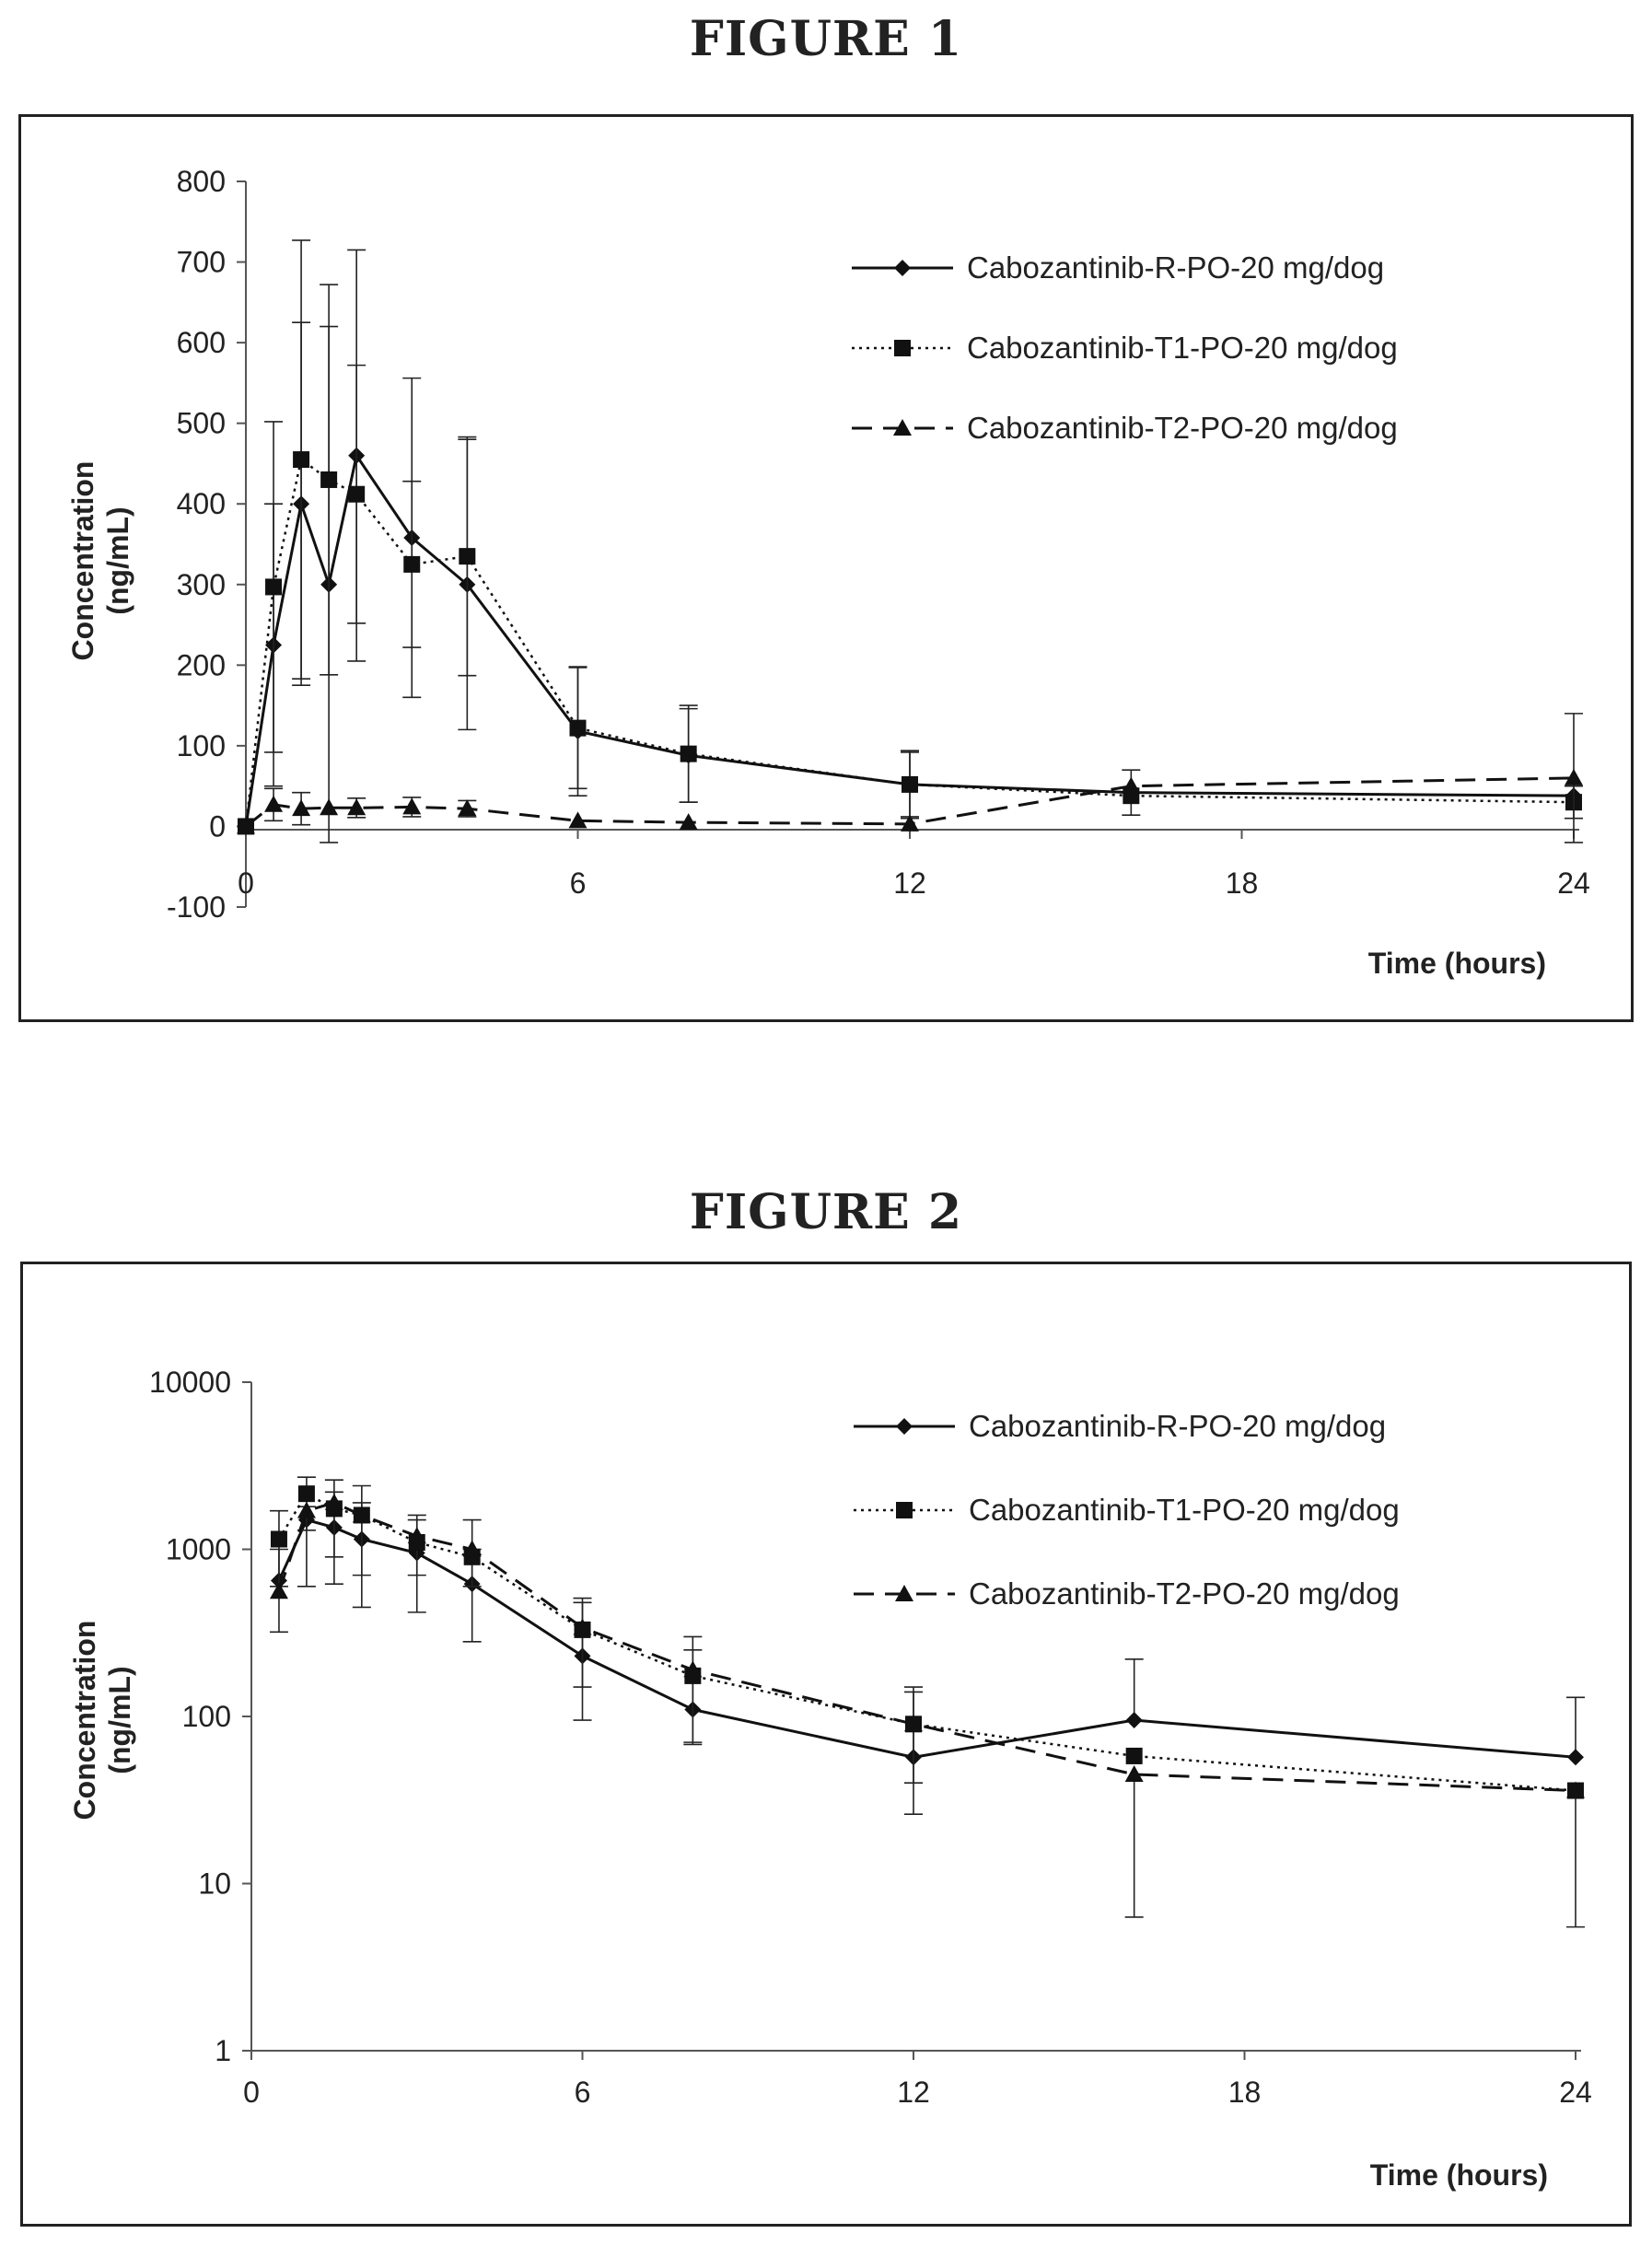 This screenshot has width=1652, height=2245. What do you see at coordinates (578, 883) in the screenshot?
I see `fig1-x-tick-label: 6` at bounding box center [578, 883].